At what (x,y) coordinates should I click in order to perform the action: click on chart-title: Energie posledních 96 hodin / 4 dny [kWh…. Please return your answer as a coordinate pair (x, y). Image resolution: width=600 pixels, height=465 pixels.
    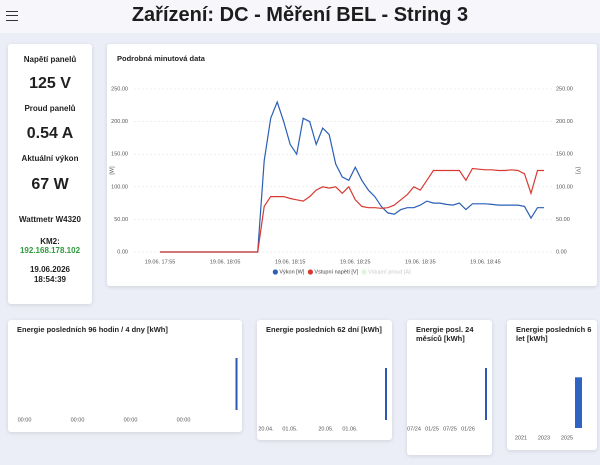
    Looking at the image, I should click on (92, 329).